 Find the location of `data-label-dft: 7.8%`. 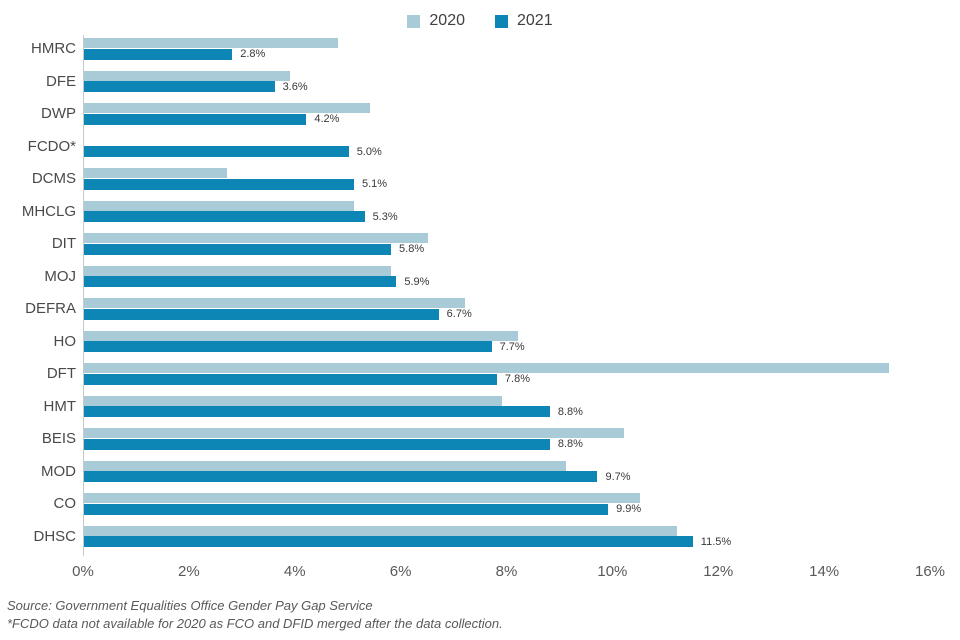

data-label-dft: 7.8% is located at coordinates (517, 379).